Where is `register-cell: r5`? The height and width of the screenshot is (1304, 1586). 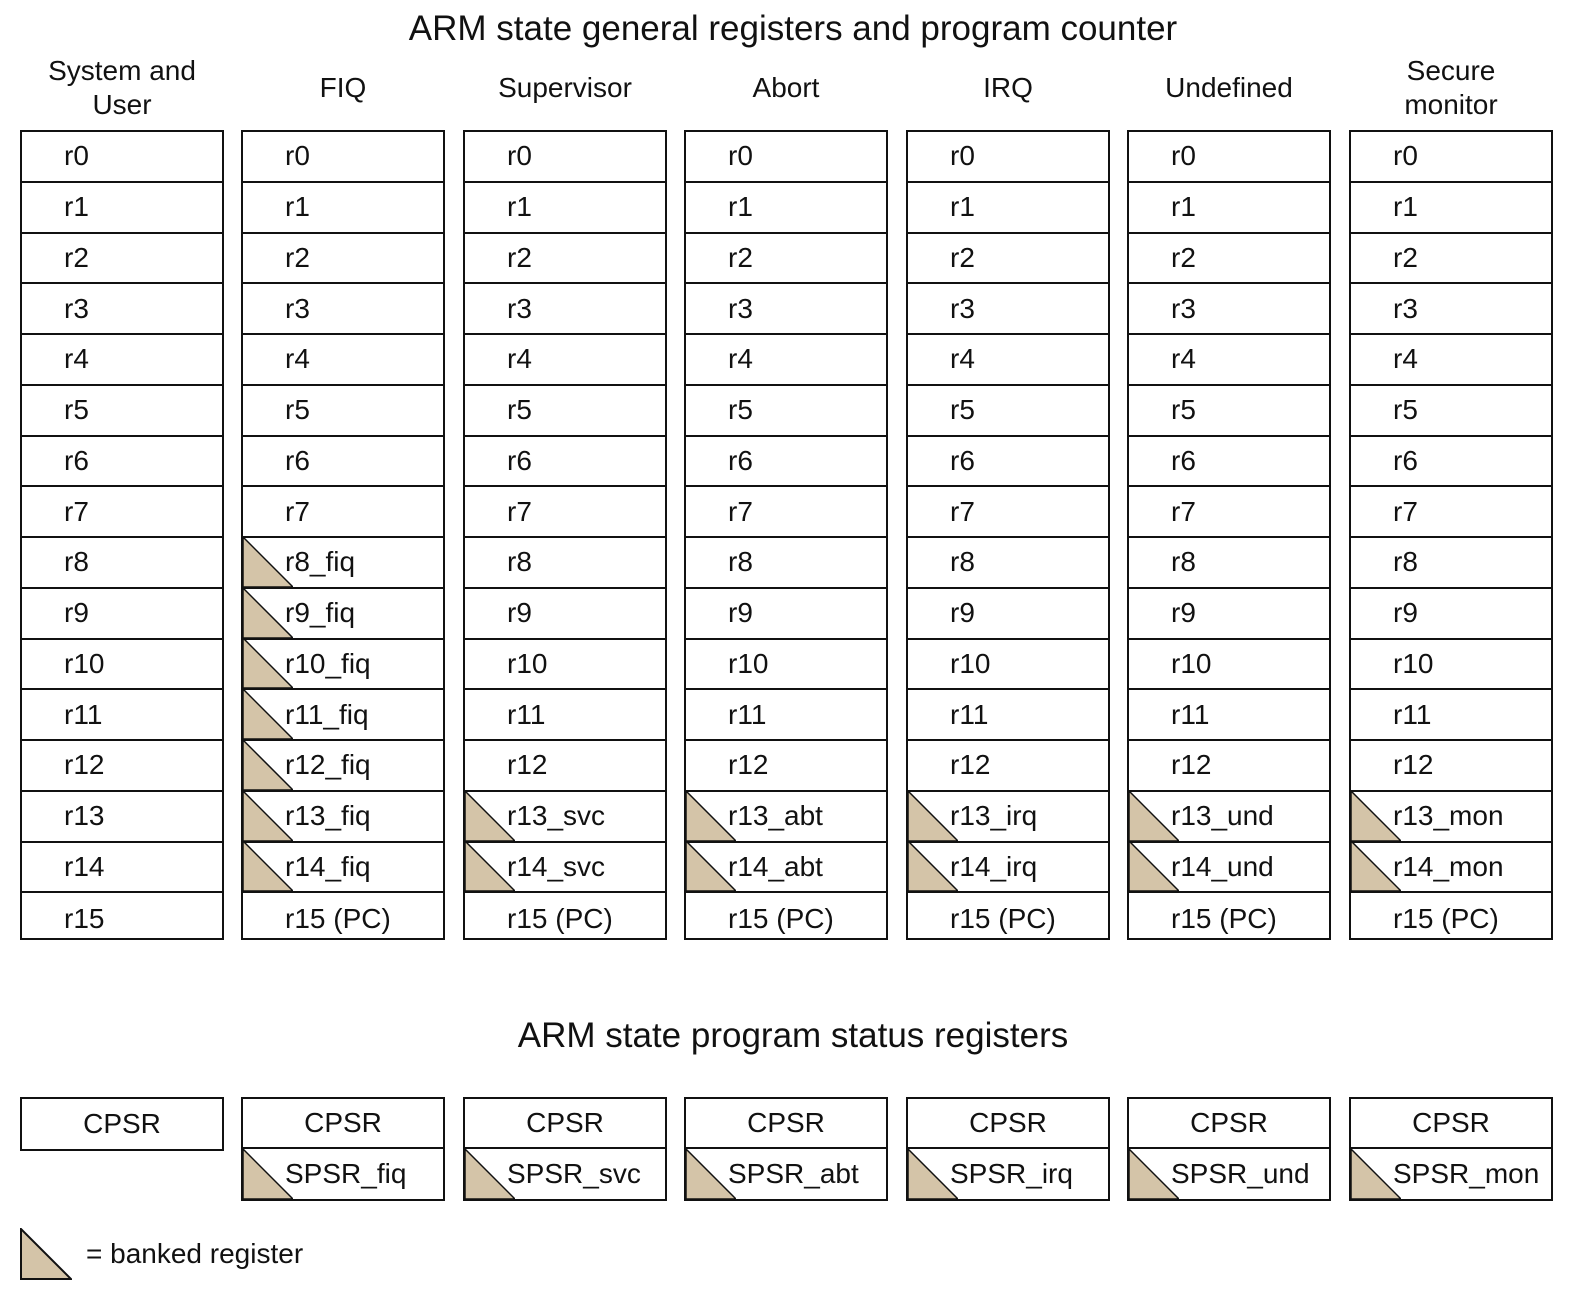 register-cell: r5 is located at coordinates (565, 411).